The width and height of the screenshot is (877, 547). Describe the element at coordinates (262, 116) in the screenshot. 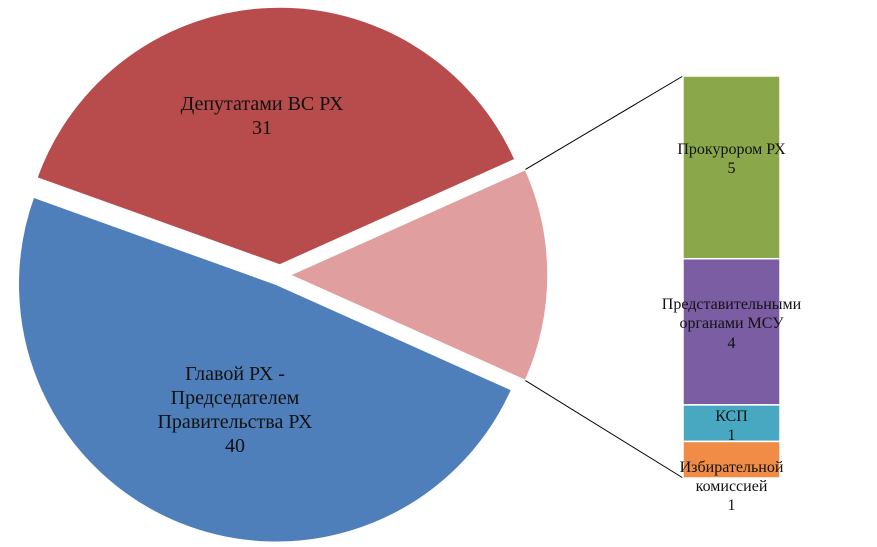

I see `data-label: Депутатами ВС РХ 31` at that location.